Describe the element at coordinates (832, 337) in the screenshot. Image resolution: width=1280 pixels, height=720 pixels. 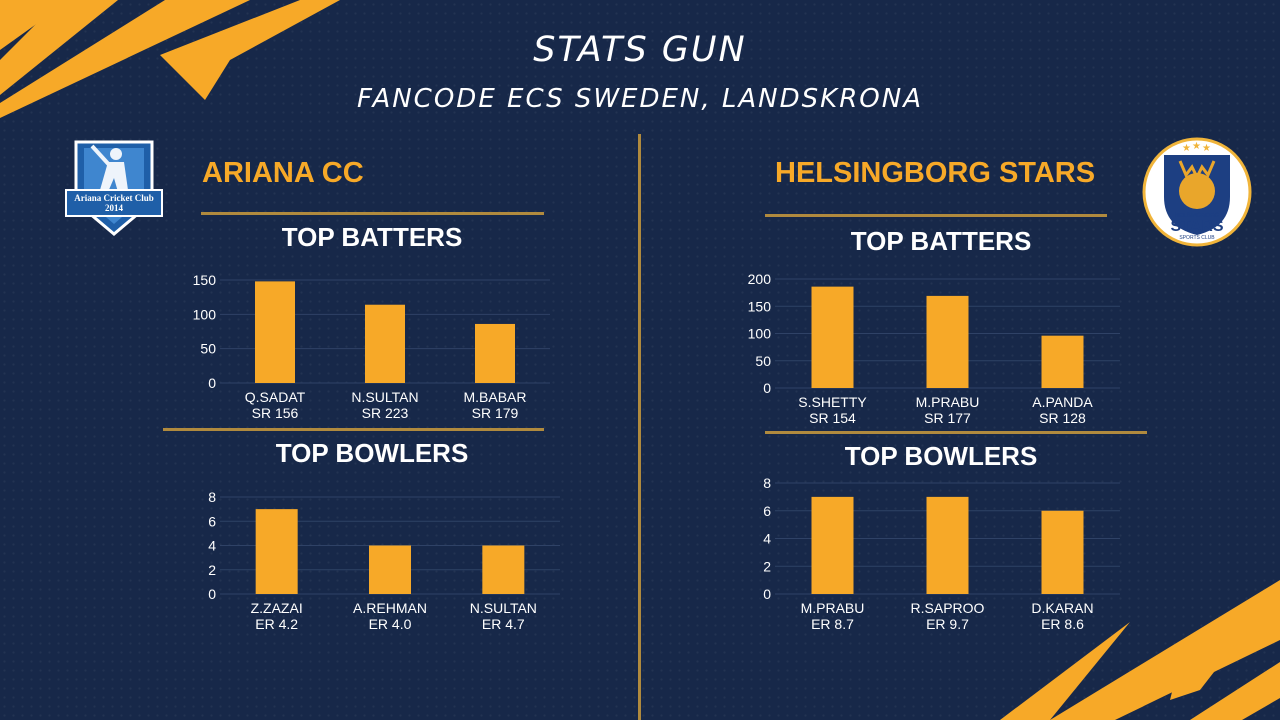
I see `bar-s-shetty` at that location.